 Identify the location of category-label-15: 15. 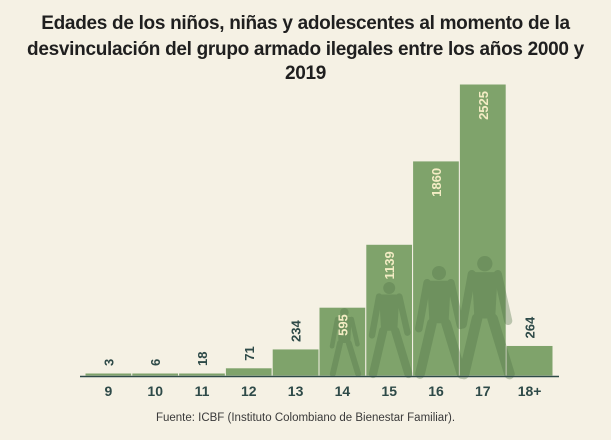
(389, 391).